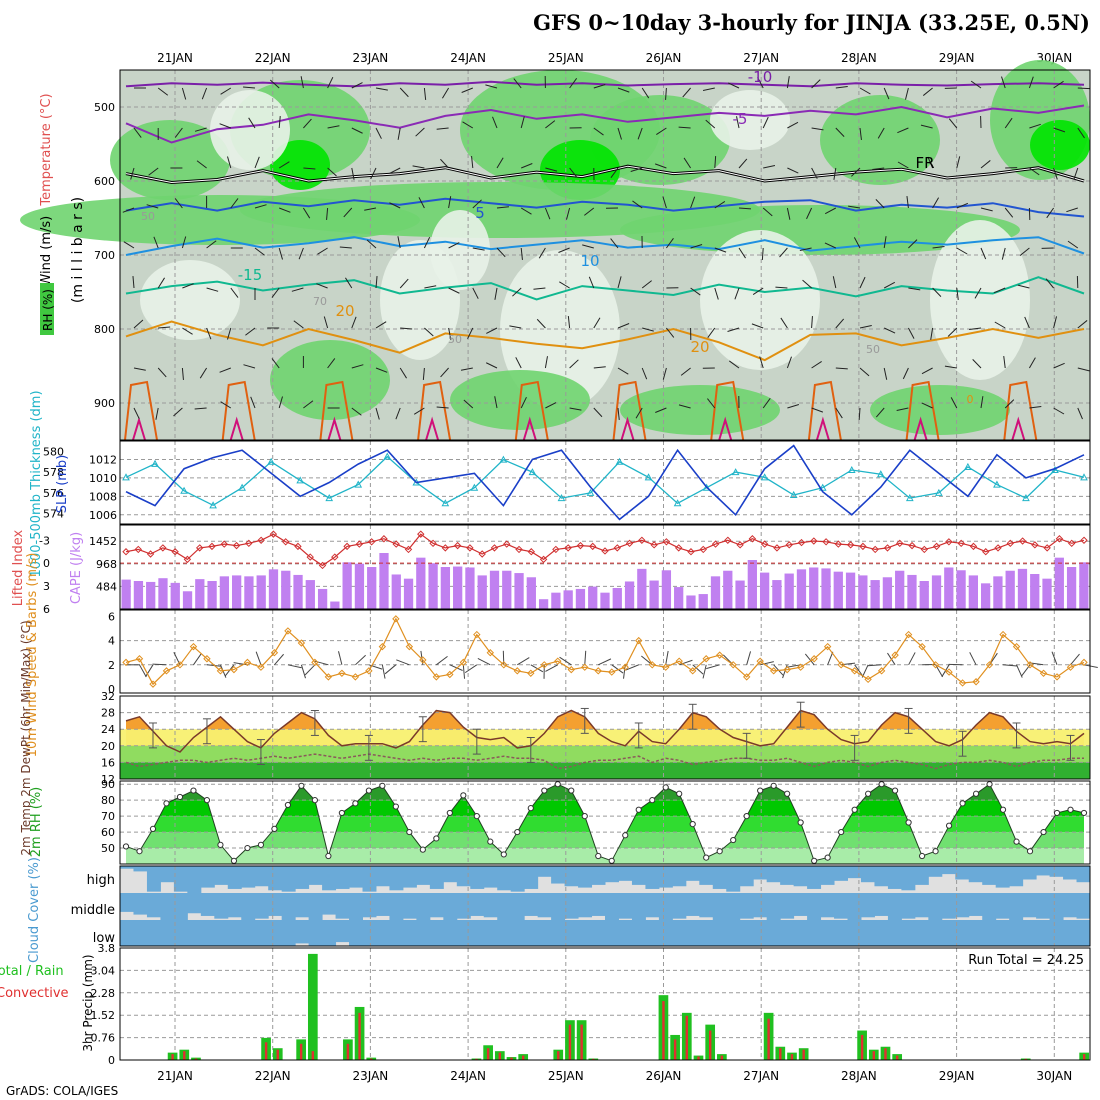 This screenshot has height=1100, width=1100. I want to click on temp-tick: 28, so click(108, 713).